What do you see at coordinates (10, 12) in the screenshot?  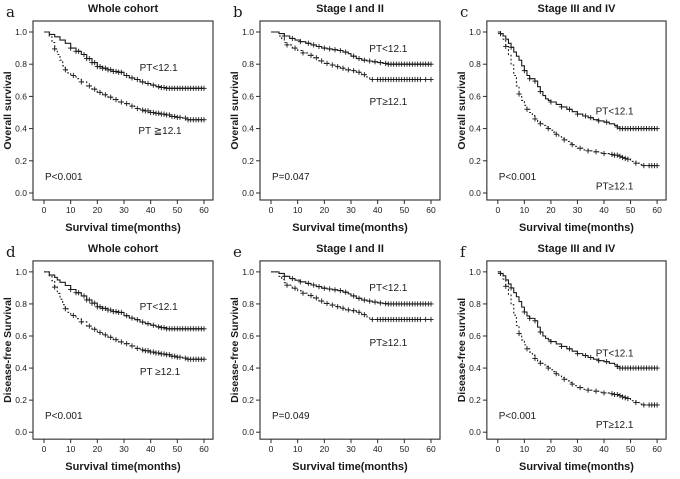 I see `panel-letter: a` at bounding box center [10, 12].